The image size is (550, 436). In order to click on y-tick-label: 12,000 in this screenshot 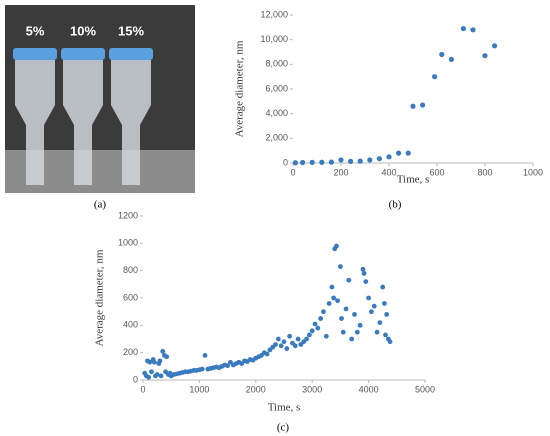, I will do `click(274, 14)`.